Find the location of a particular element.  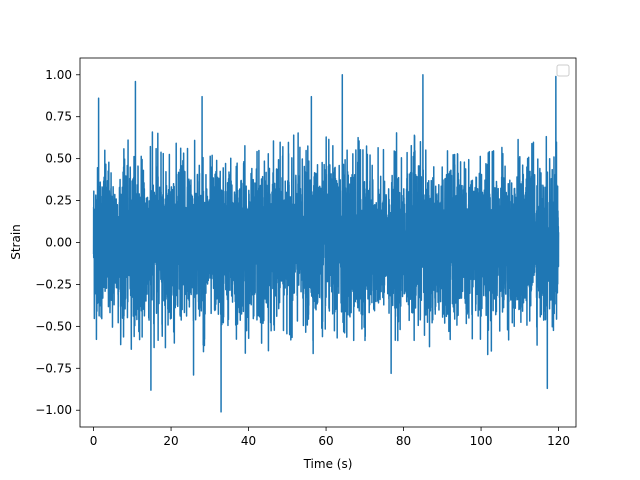

y-tick-label: −0.25 is located at coordinates (53, 284).